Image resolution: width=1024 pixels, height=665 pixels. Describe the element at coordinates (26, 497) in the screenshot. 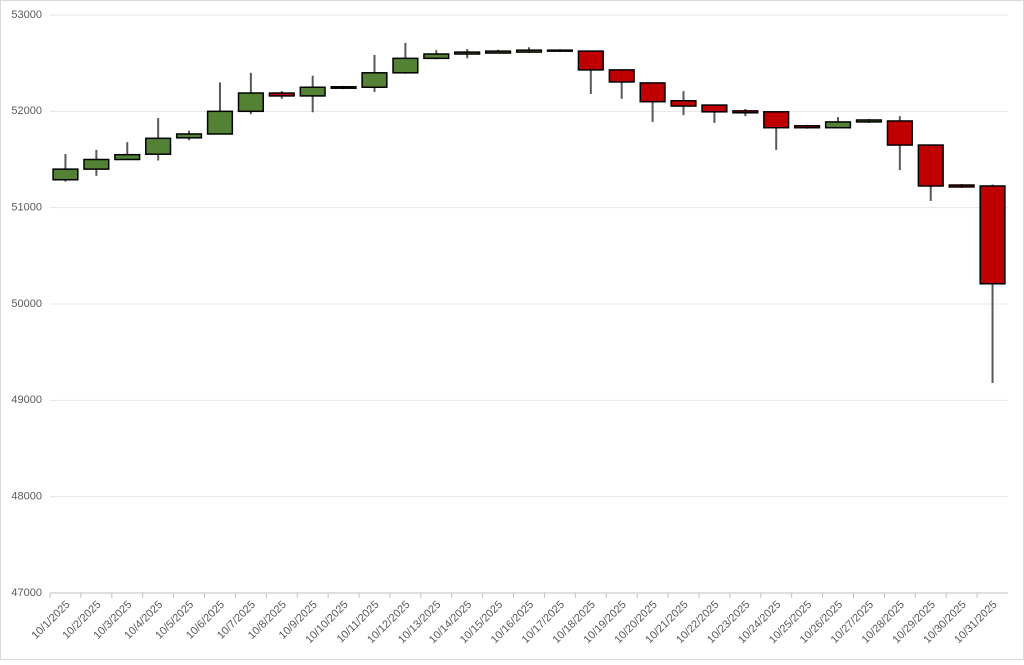

I see `y-tick-label: 48000` at that location.